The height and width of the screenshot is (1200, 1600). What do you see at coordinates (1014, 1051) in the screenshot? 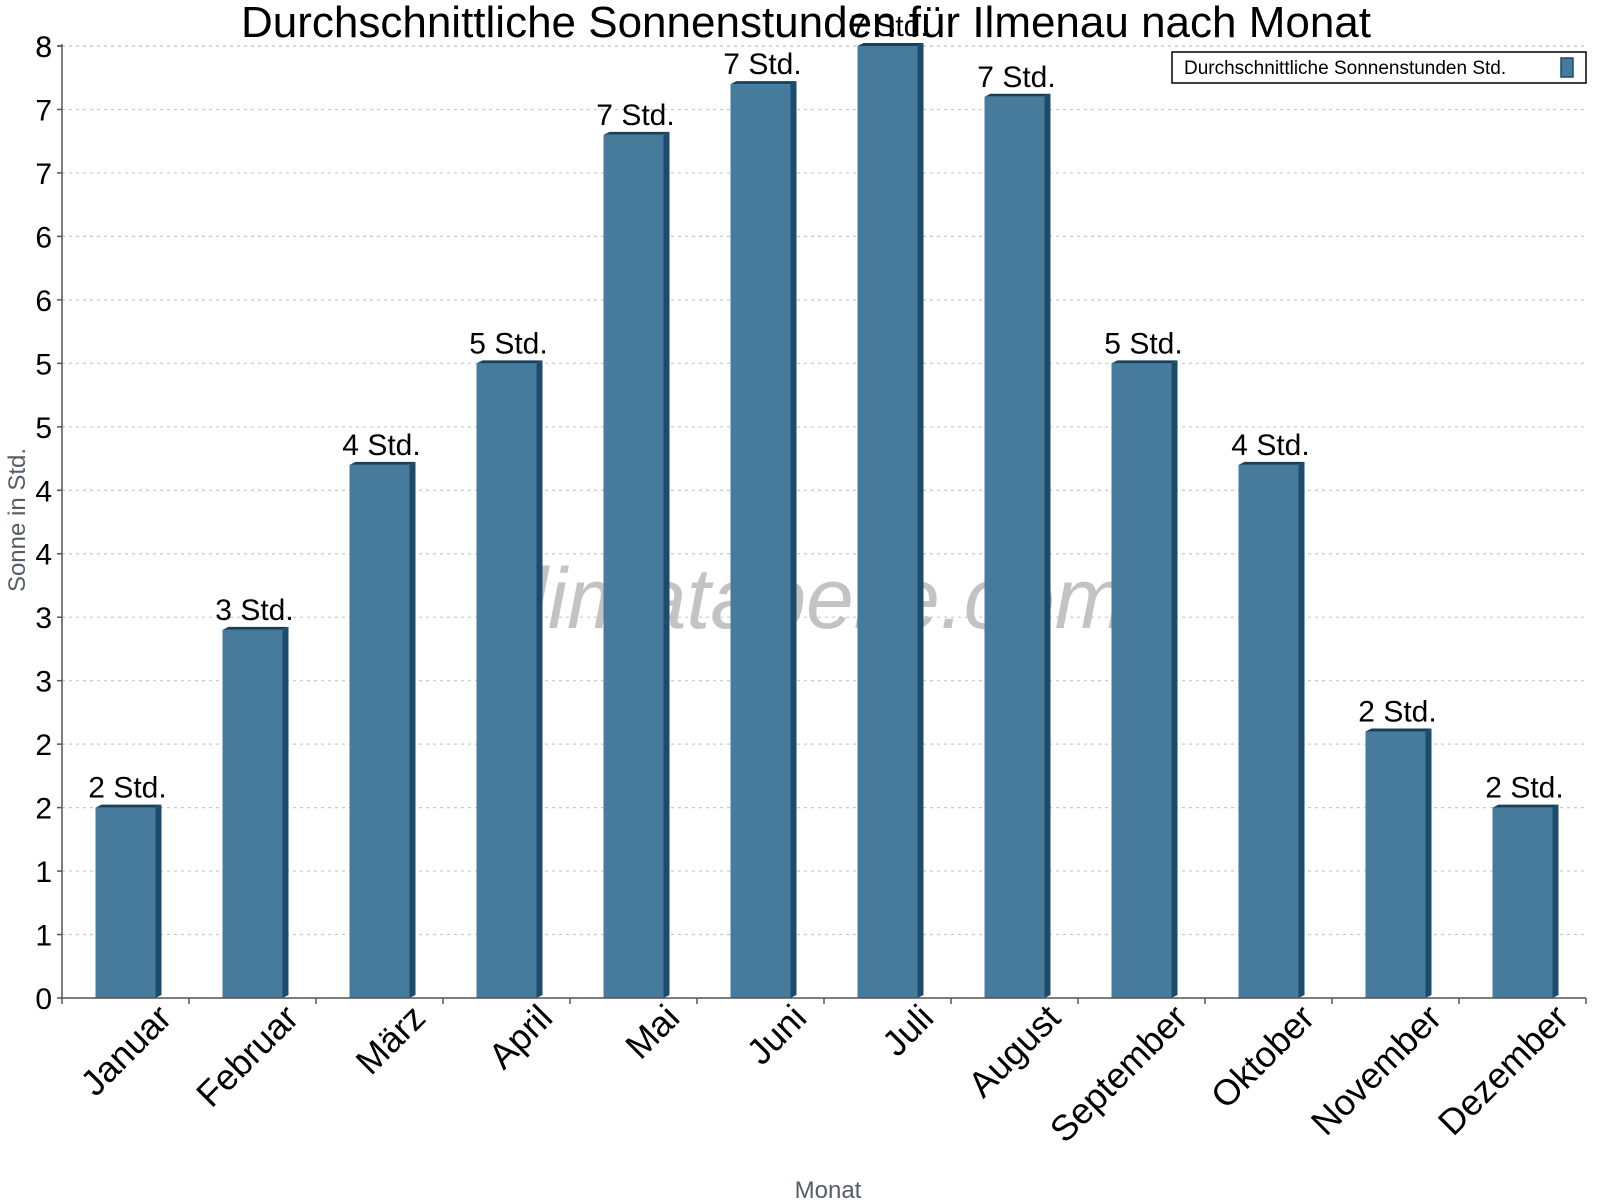
I see `x-tick-label: August` at bounding box center [1014, 1051].